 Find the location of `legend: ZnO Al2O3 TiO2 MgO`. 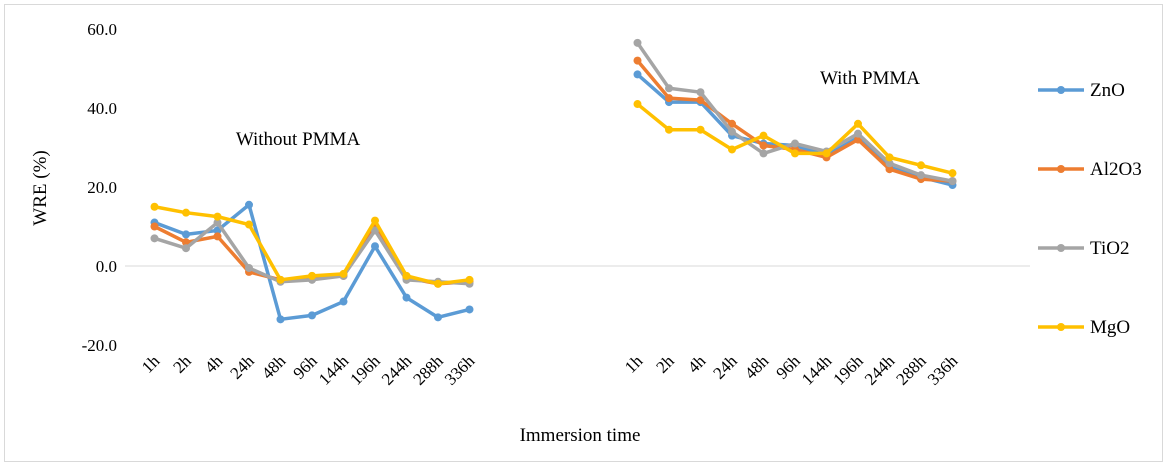

legend: ZnO Al2O3 TiO2 MgO is located at coordinates (1090, 209).